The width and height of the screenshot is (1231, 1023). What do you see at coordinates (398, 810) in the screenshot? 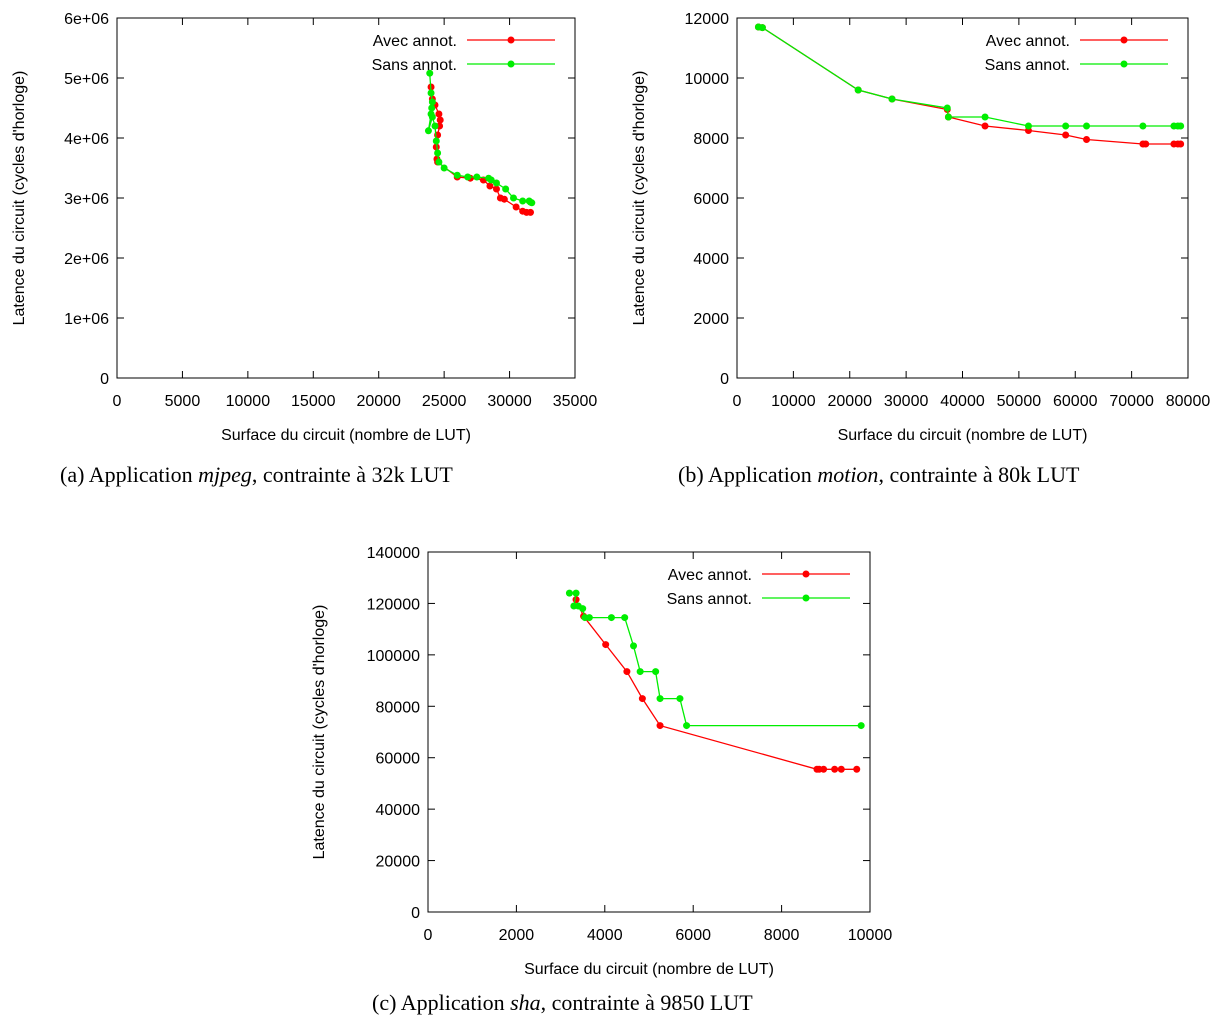
I see `y-tick-label: 40000` at bounding box center [398, 810].